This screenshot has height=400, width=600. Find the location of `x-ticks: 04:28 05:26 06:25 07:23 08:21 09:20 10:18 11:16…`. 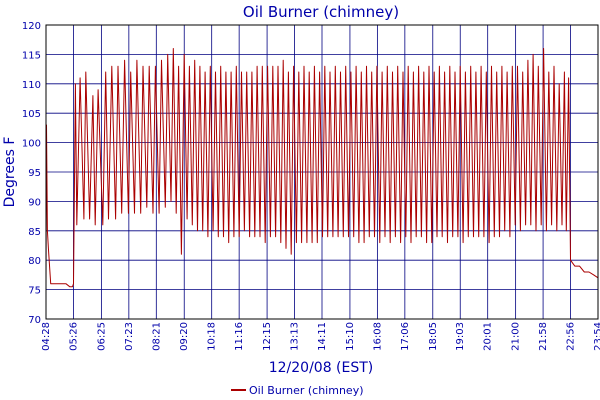

x-ticks: 04:28 05:26 06:25 07:23 08:21 09:20 10:18 11:16… is located at coordinates (320, 336).